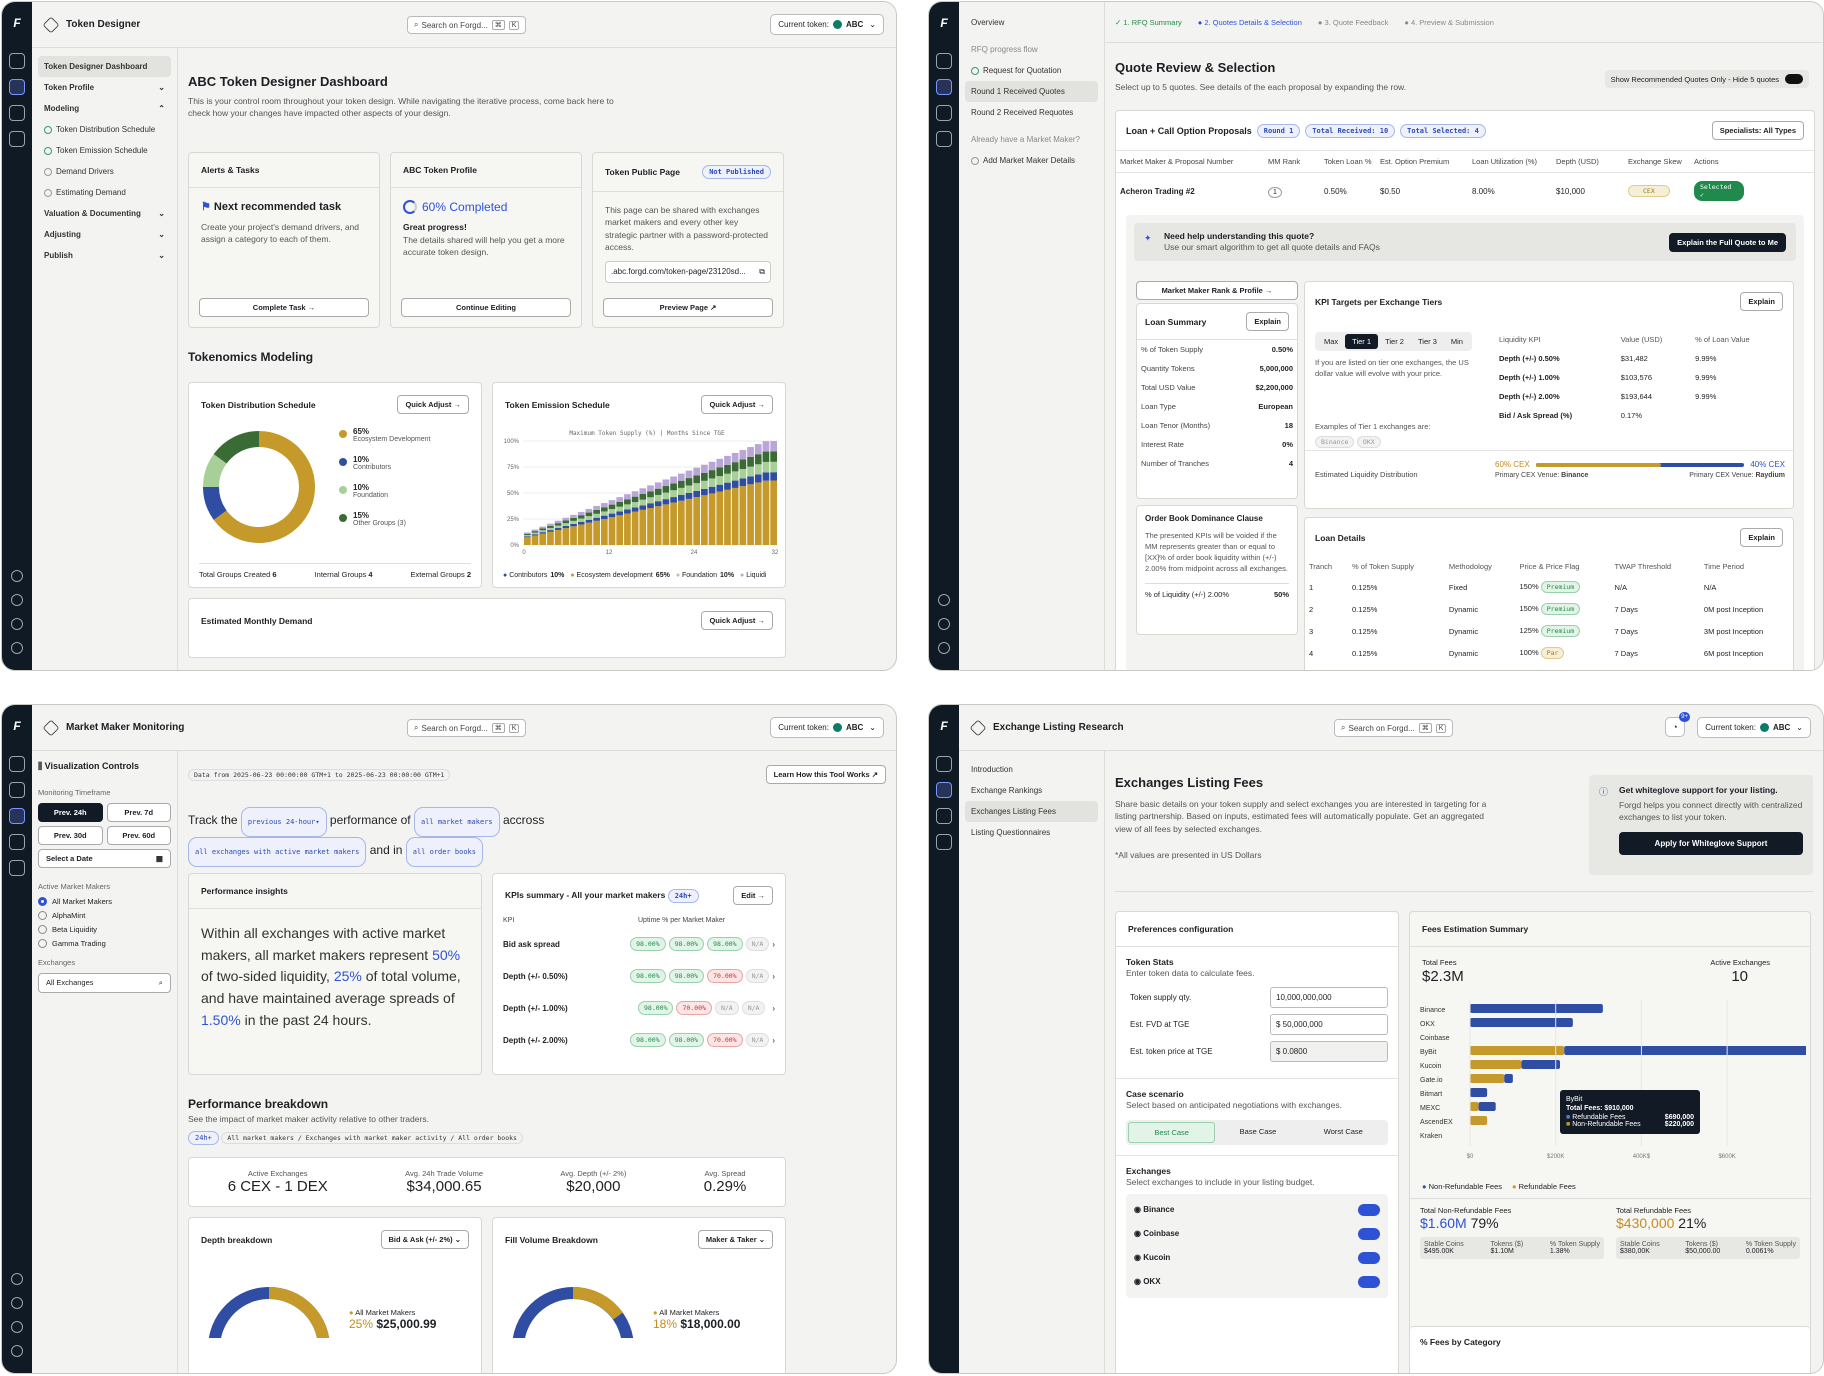  Describe the element at coordinates (104, 255) in the screenshot. I see `sidebar-item: Publish ⌄` at that location.